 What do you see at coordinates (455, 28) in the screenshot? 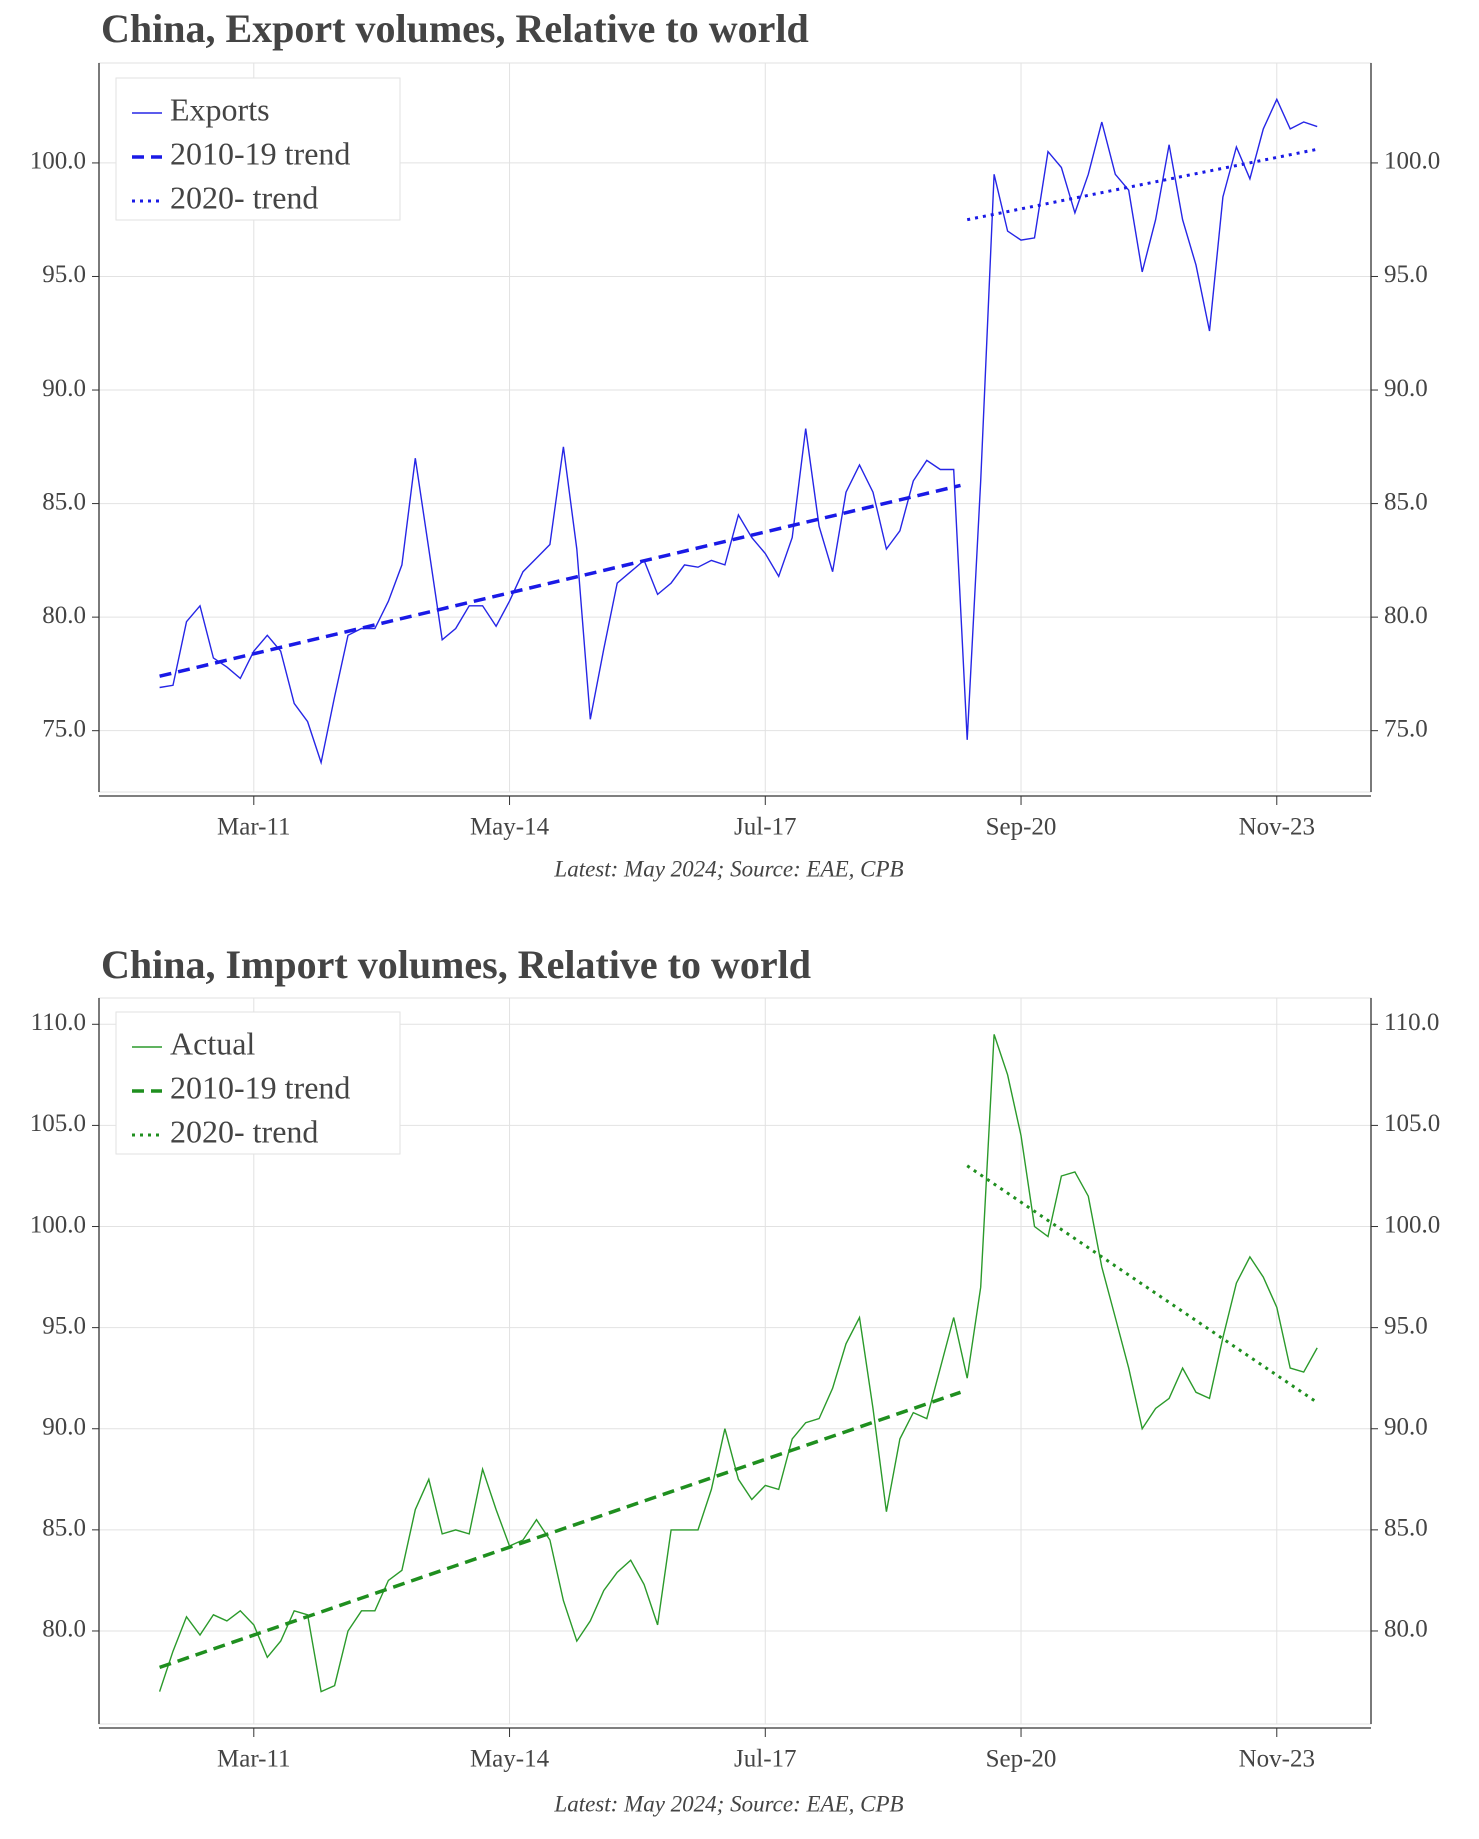
I see `chart-title: China, Export volumes, Relative to world` at bounding box center [455, 28].